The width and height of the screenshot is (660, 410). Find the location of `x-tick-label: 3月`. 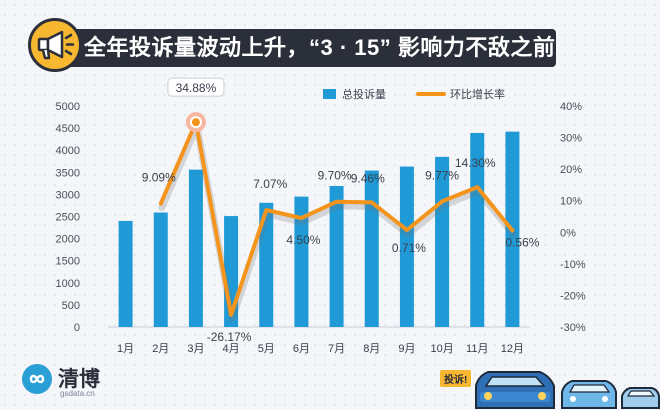

x-tick-label: 3月 is located at coordinates (195, 349).